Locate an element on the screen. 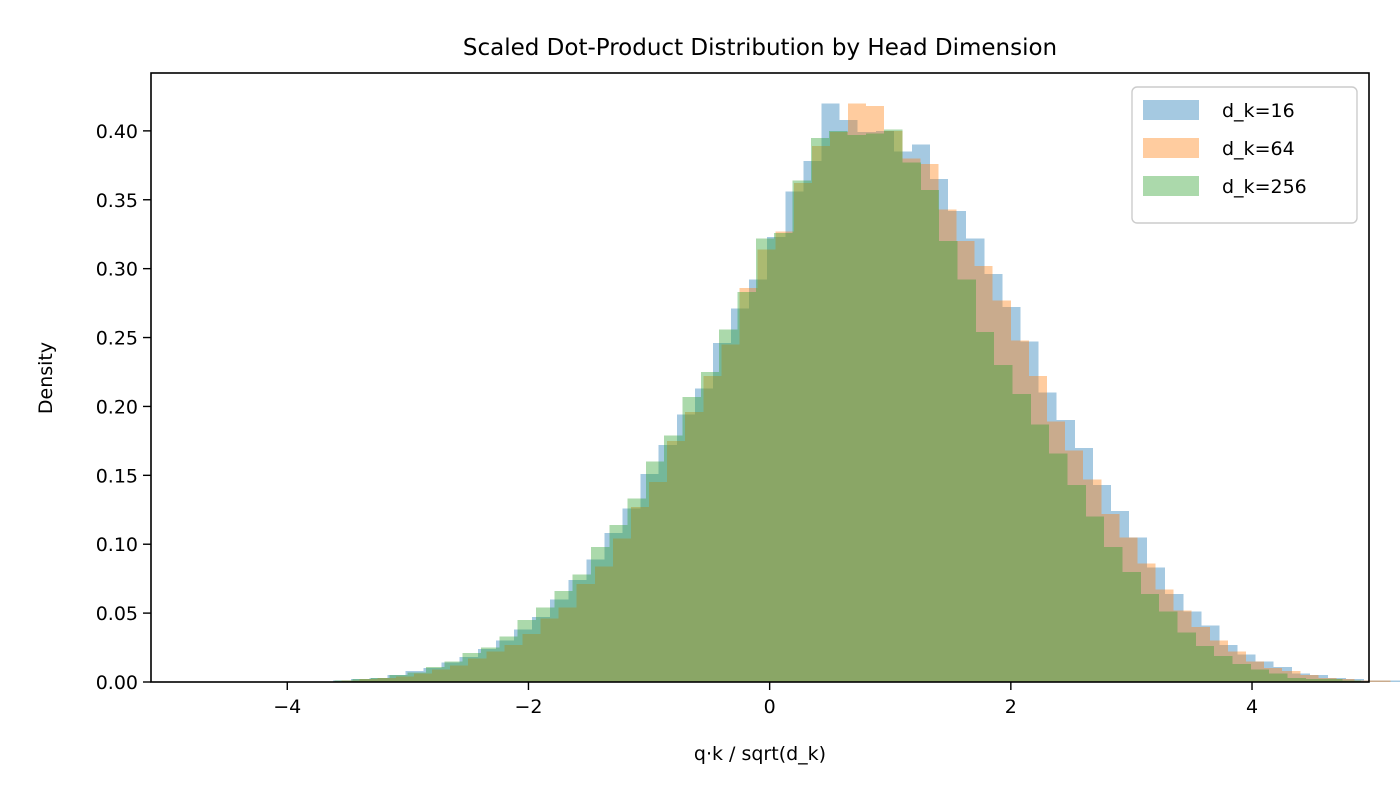 This screenshot has height=800, width=1400. legend-label: d_k=64 is located at coordinates (1258, 149).